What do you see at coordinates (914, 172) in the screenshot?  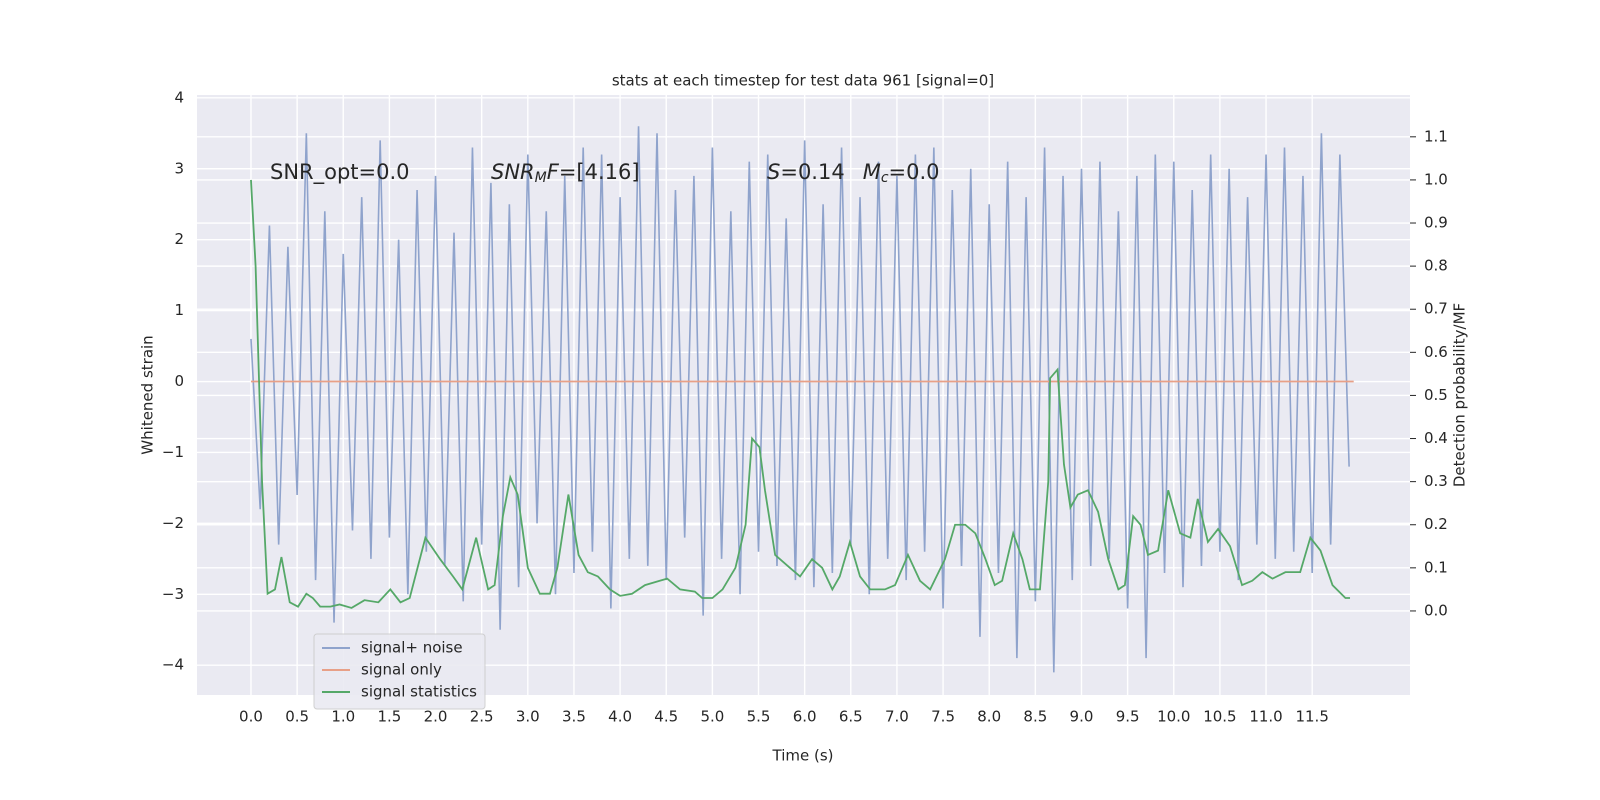 I see `annotation-part: =0.0` at bounding box center [914, 172].